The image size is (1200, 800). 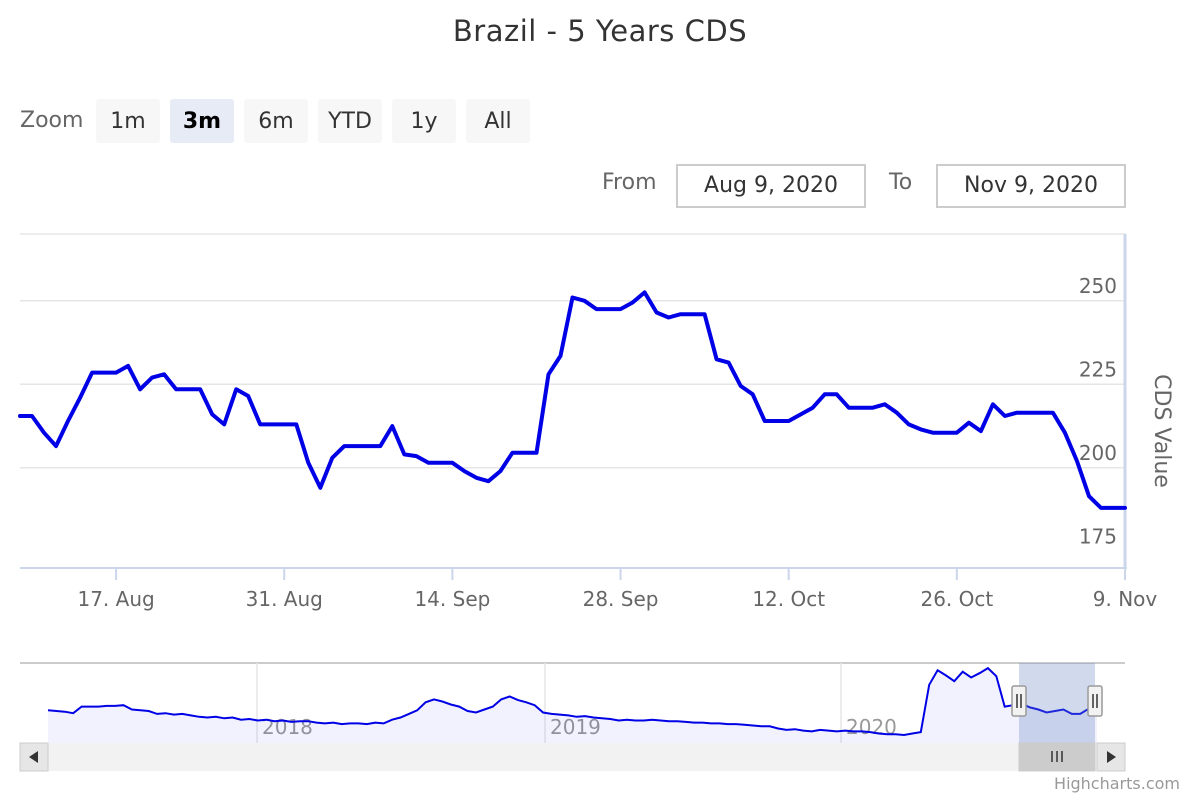 What do you see at coordinates (115, 599) in the screenshot?
I see `x-tick-label-2020-08-17: 17. Aug` at bounding box center [115, 599].